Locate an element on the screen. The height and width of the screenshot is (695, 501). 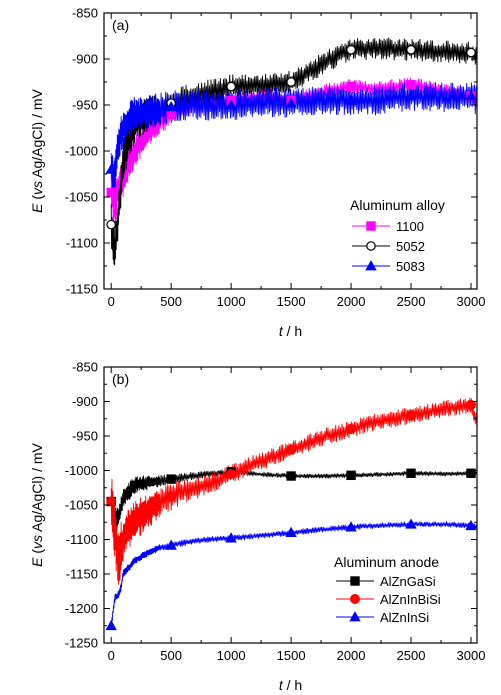
legend: Aluminum anode AlZnGaSi AlZnInBiSi AlZnInSi is located at coordinates (387, 589).